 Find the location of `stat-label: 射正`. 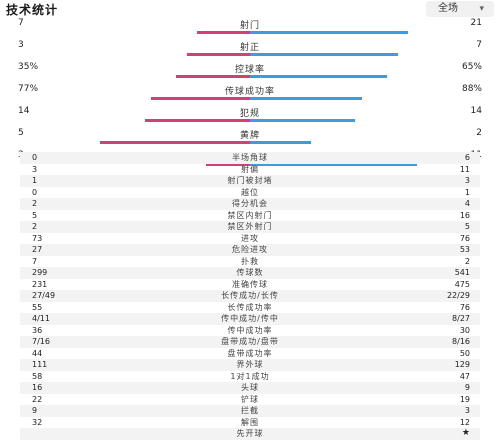

stat-label: 射正 is located at coordinates (249, 48).